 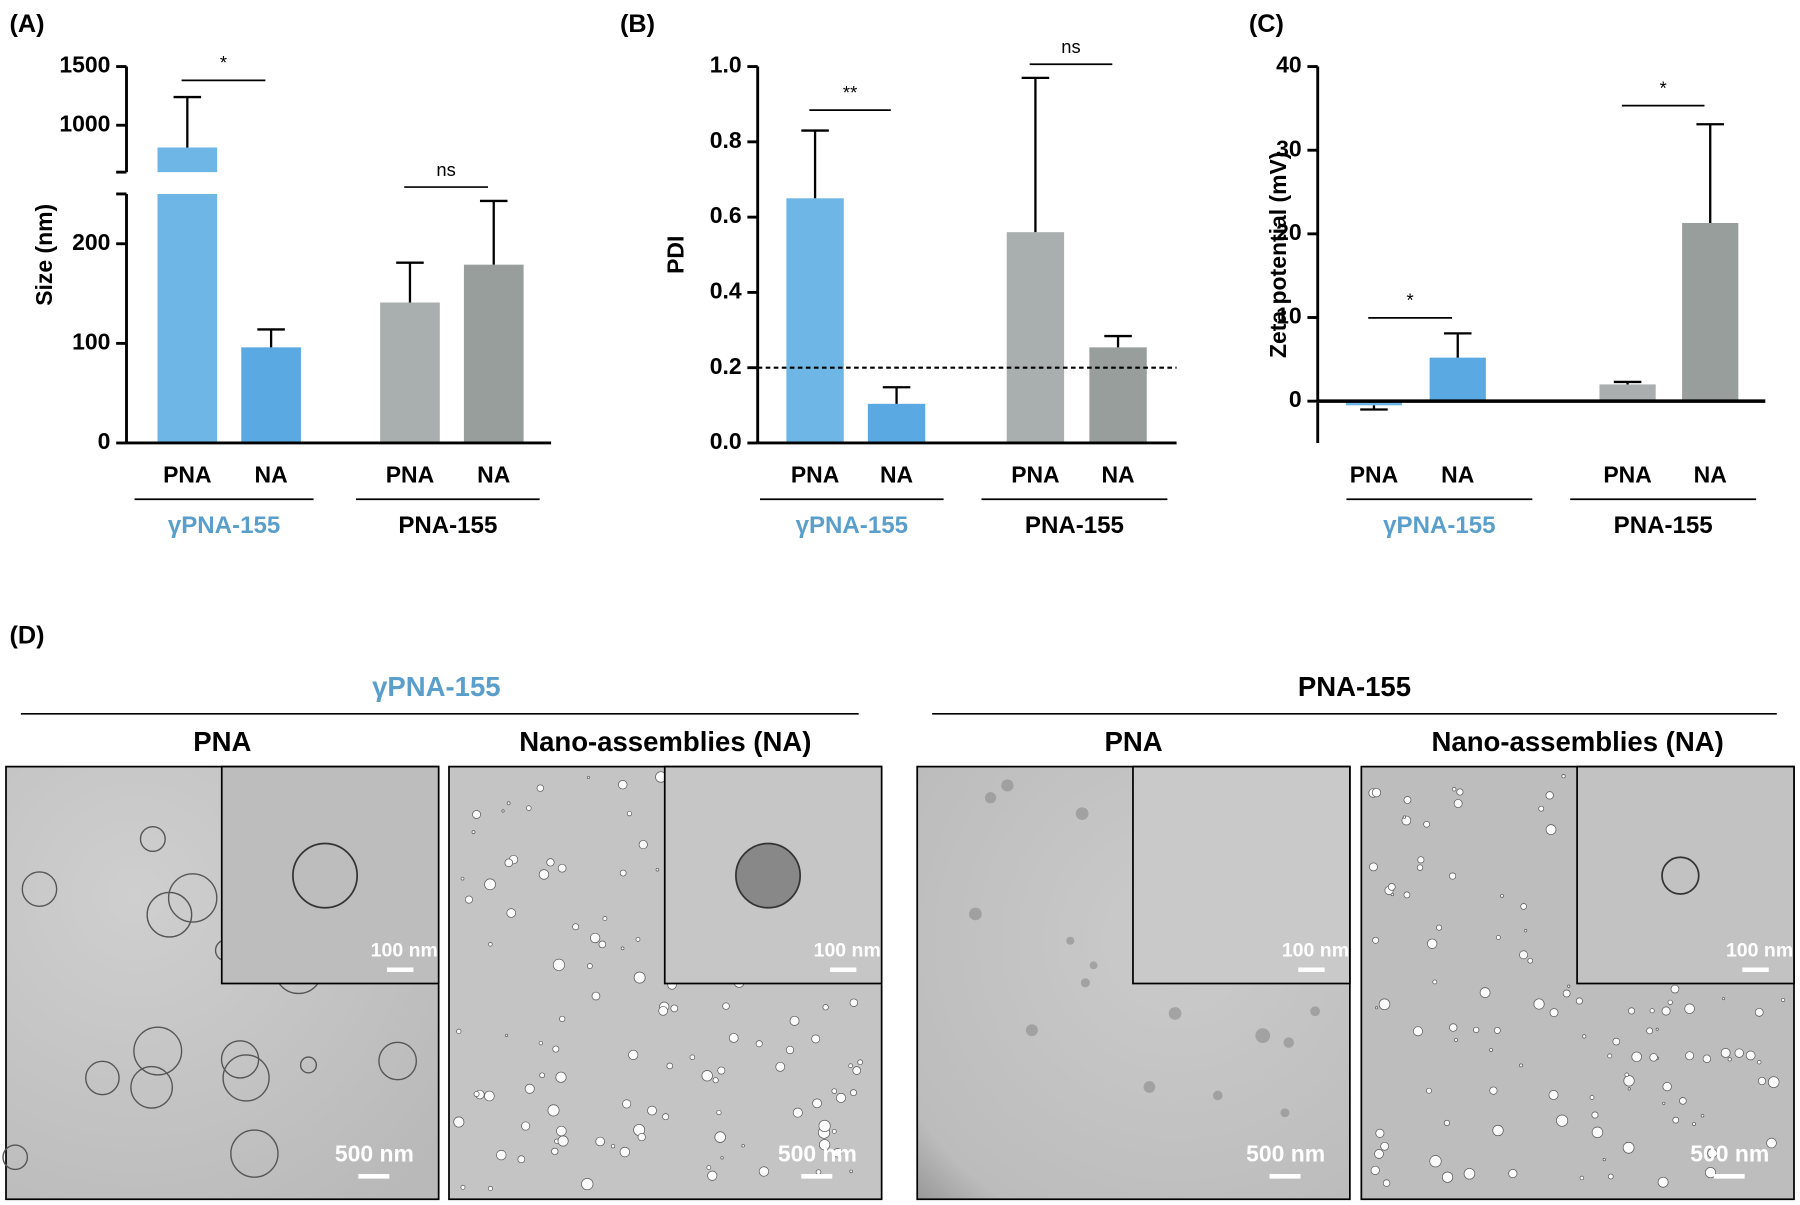 I want to click on inset-scale-label: 100 nm, so click(x=404, y=951).